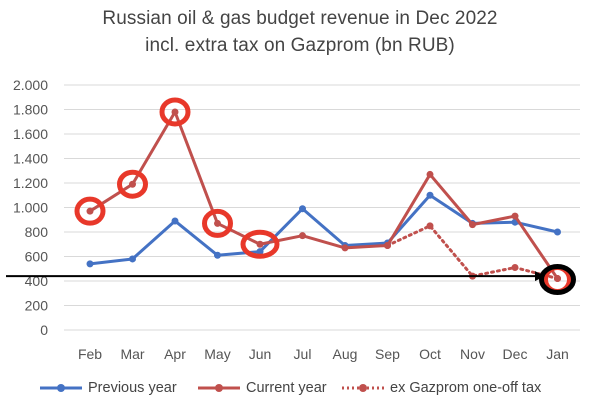 The height and width of the screenshot is (400, 600). Describe the element at coordinates (61, 388) in the screenshot. I see `legend-marker-previous-year` at that location.